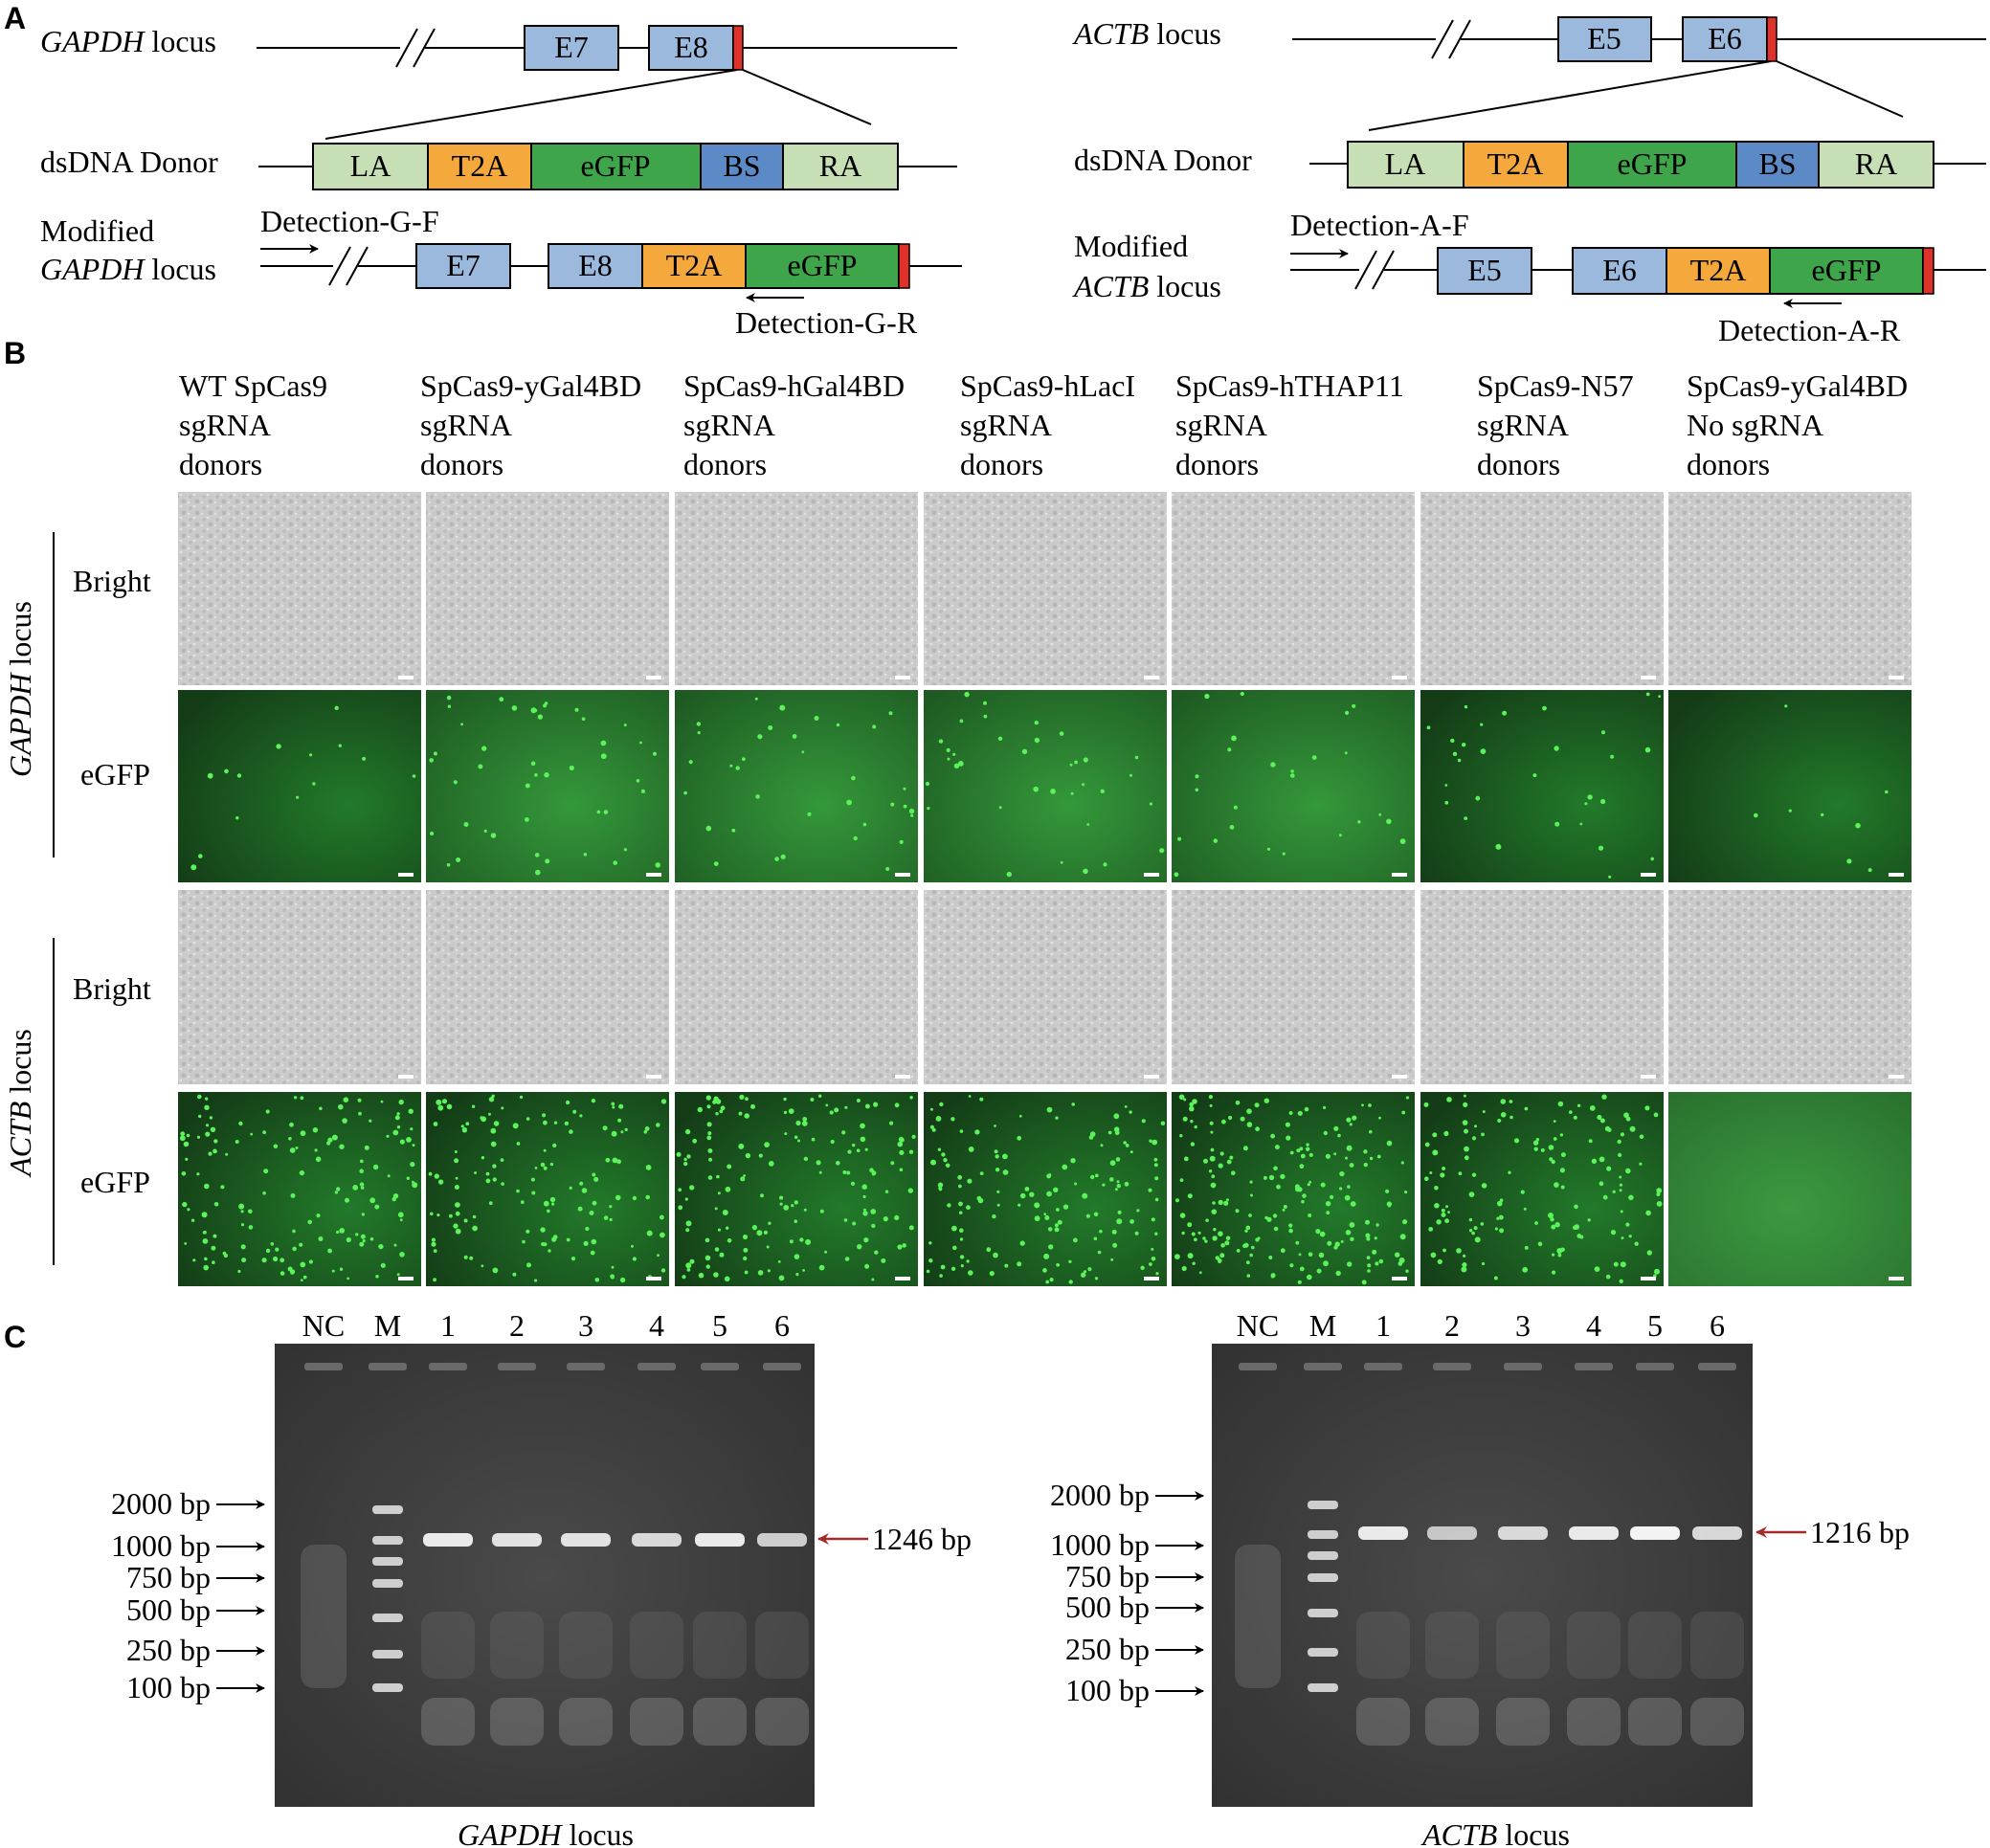 The height and width of the screenshot is (1848, 1990). What do you see at coordinates (595, 265) in the screenshot?
I see `gapdh-mod-e8: E8` at bounding box center [595, 265].